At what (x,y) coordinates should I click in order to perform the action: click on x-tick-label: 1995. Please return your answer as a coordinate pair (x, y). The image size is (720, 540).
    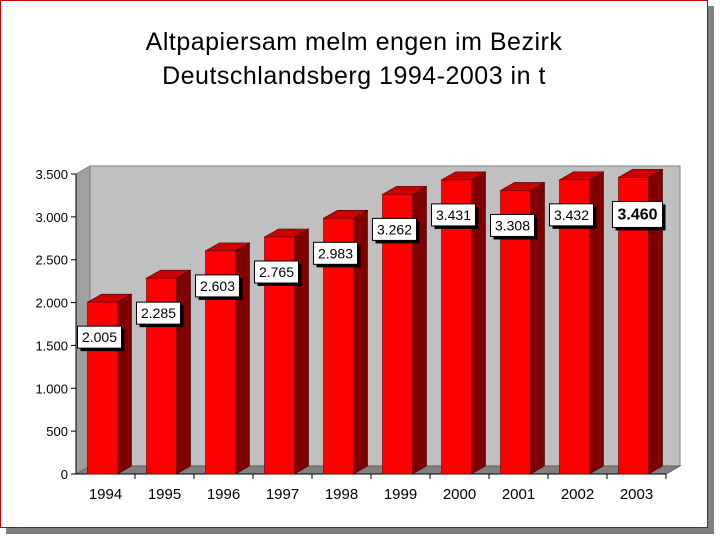
    Looking at the image, I should click on (164, 494).